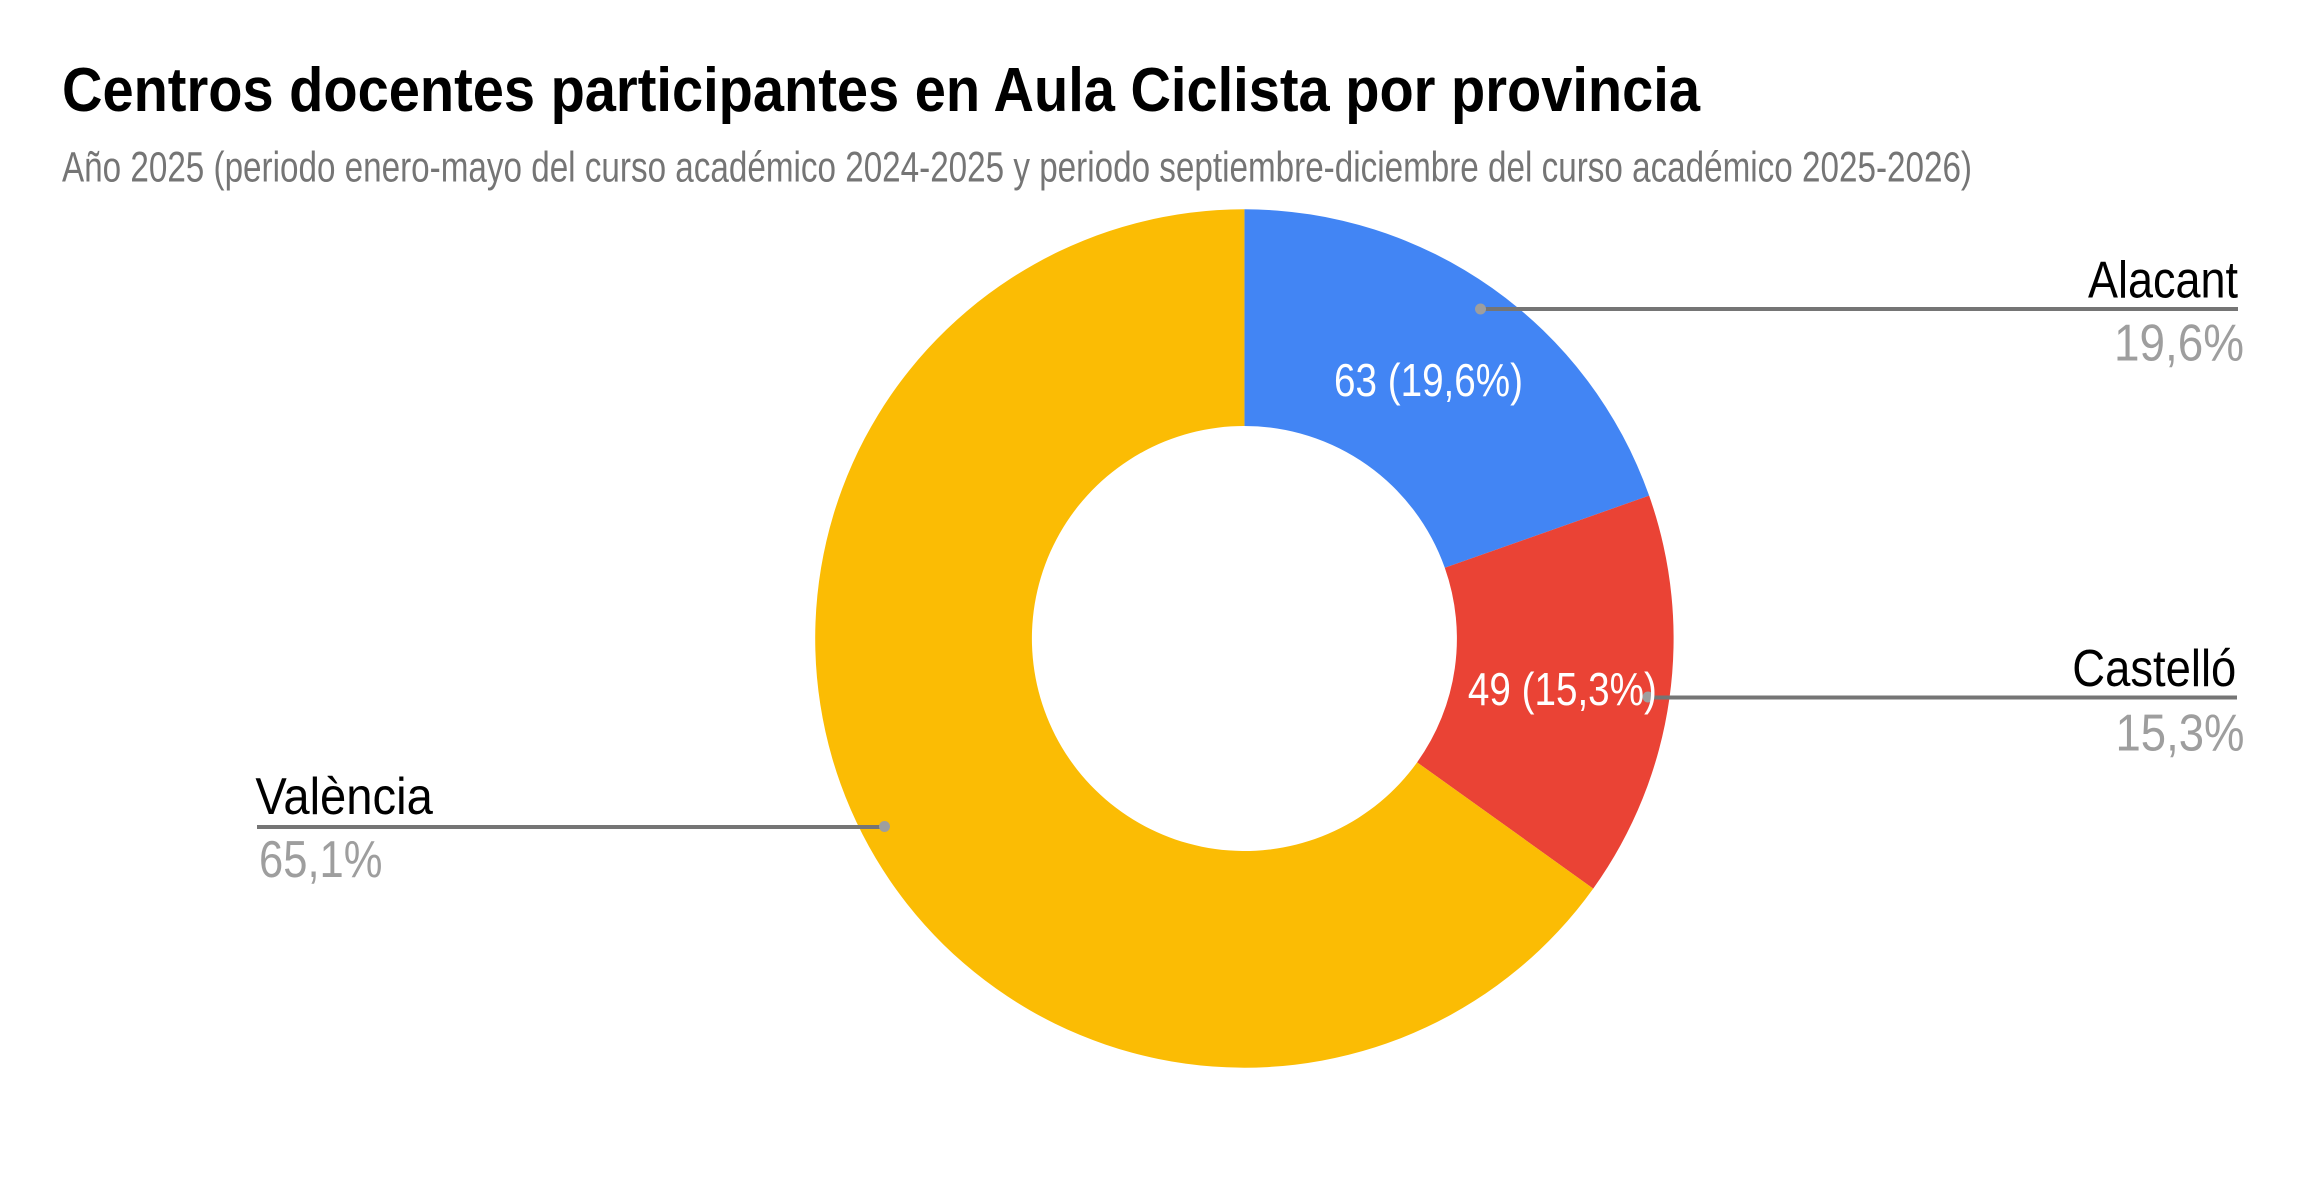 This screenshot has height=1184, width=2306. I want to click on svg-text: Castelló, so click(2154, 669).